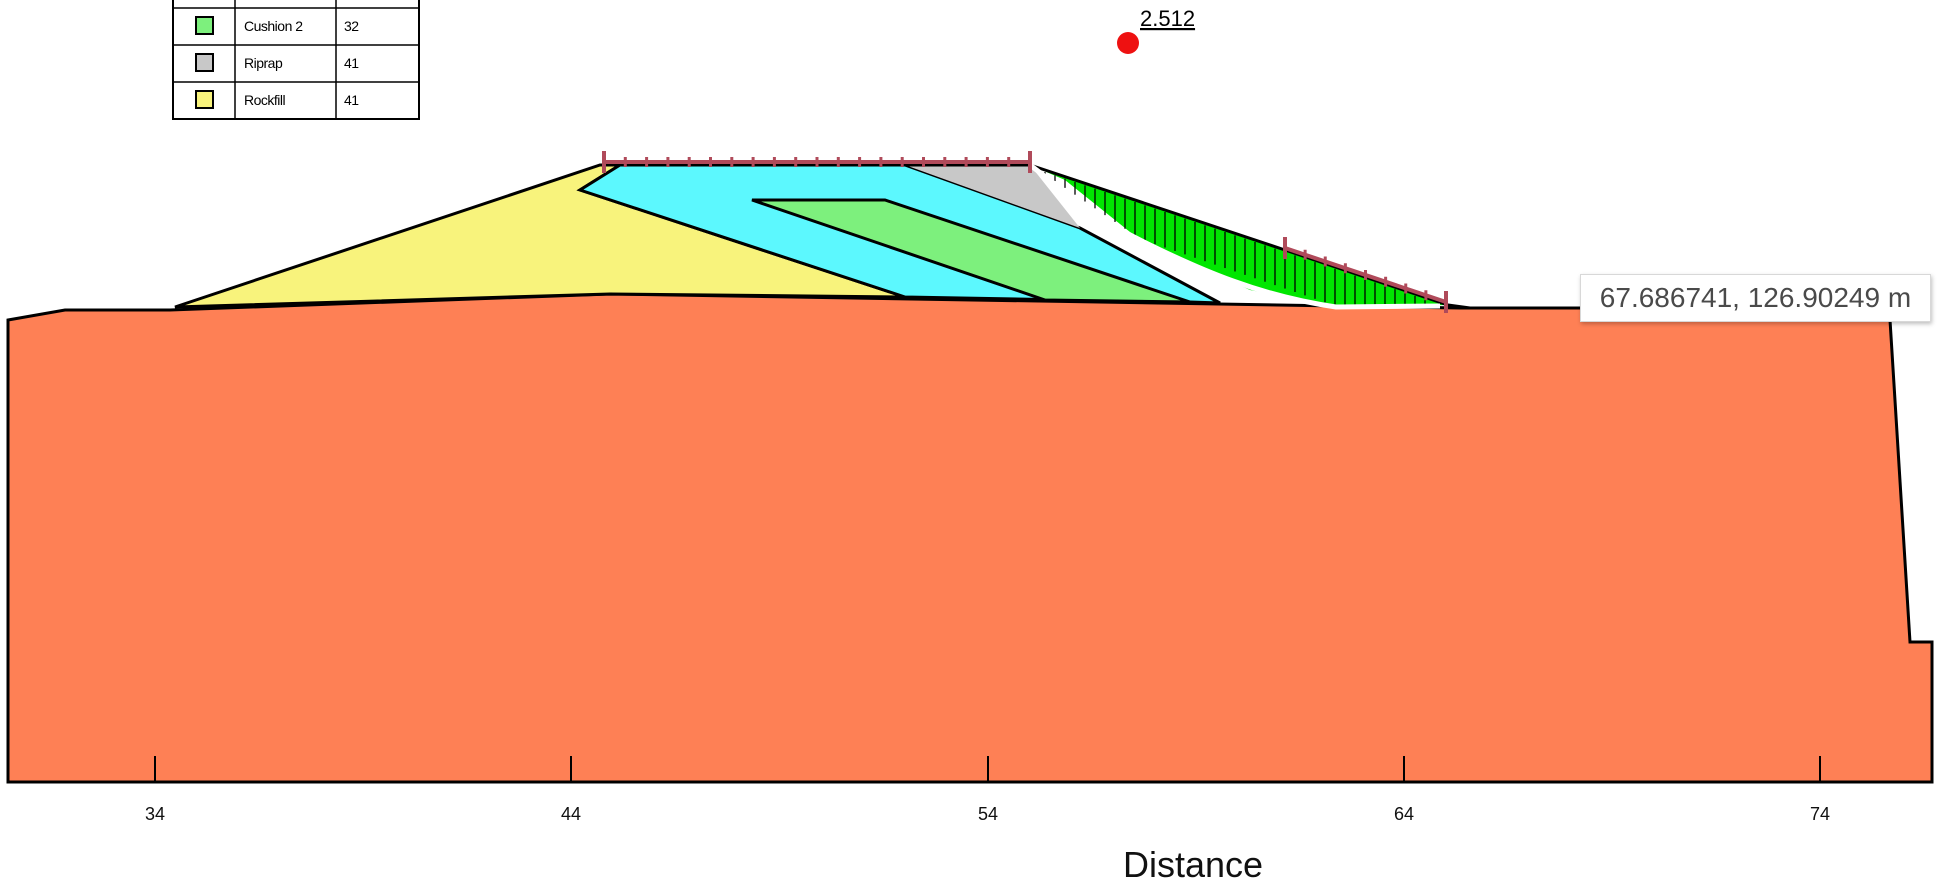  Describe the element at coordinates (1167, 18) in the screenshot. I see `factor-of-safety-label: 2.512` at that location.